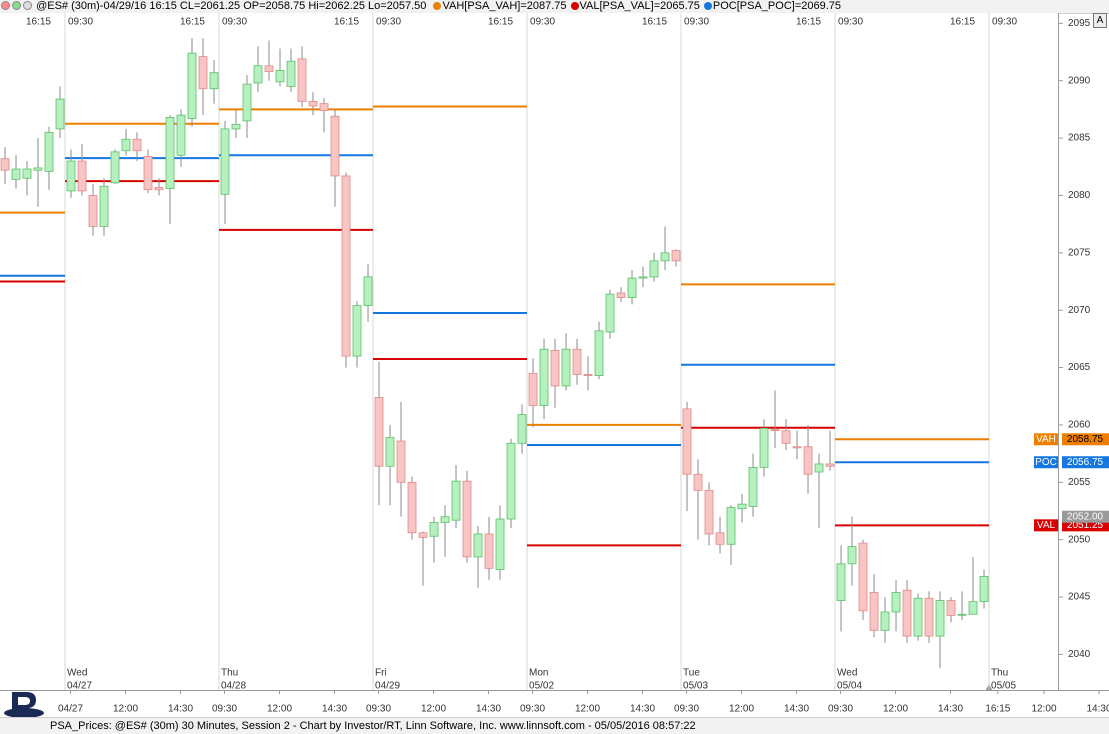  I want to click on level-tag-name-box, so click(1046, 462).